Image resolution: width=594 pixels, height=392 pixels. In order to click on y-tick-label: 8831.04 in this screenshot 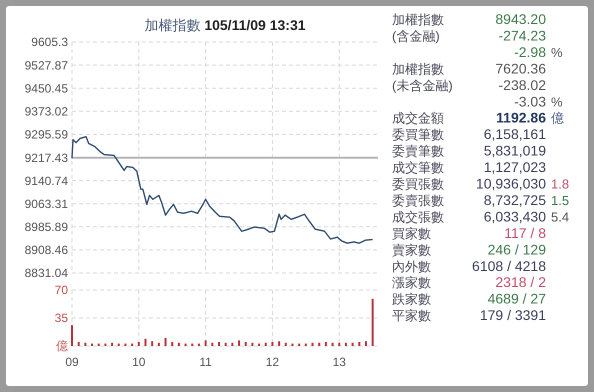, I will do `click(46, 273)`.